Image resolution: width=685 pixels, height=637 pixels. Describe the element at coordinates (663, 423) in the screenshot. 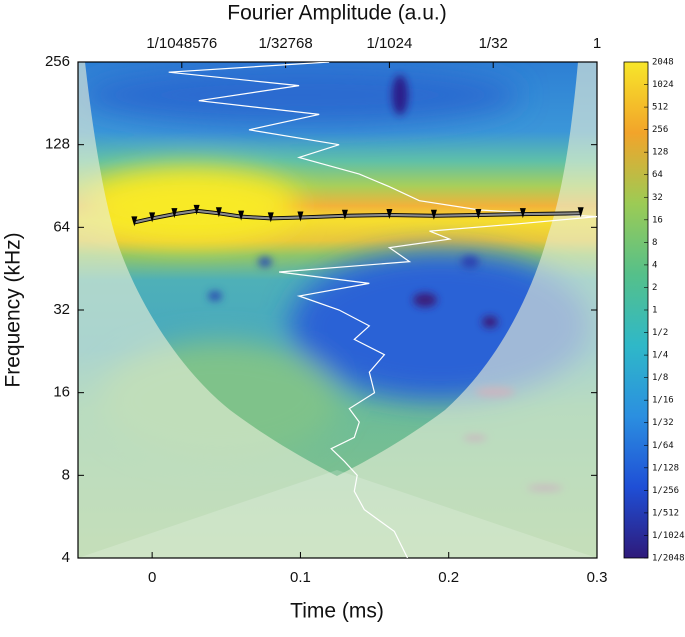

I see `colorbar-tick-label: 1/32` at that location.